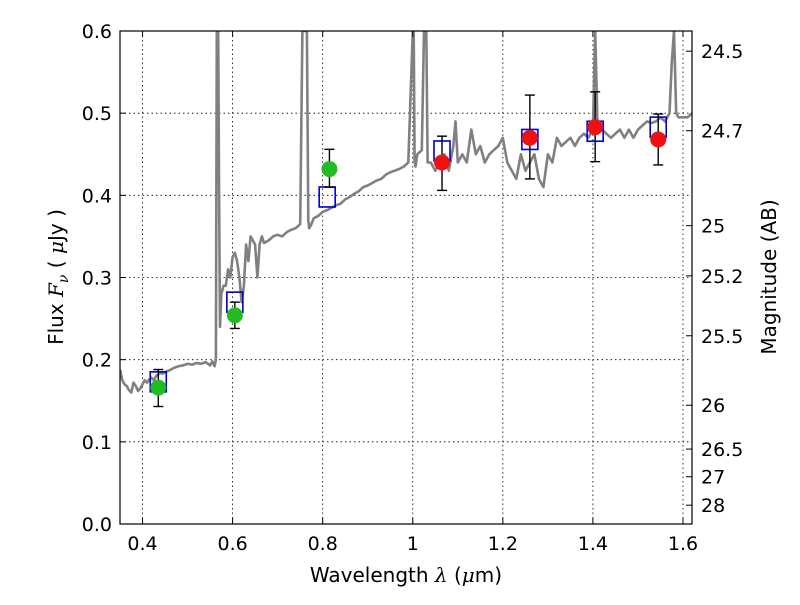 Image resolution: width=800 pixels, height=605 pixels. I want to click on y-tick-label: 0.2, so click(97, 361).